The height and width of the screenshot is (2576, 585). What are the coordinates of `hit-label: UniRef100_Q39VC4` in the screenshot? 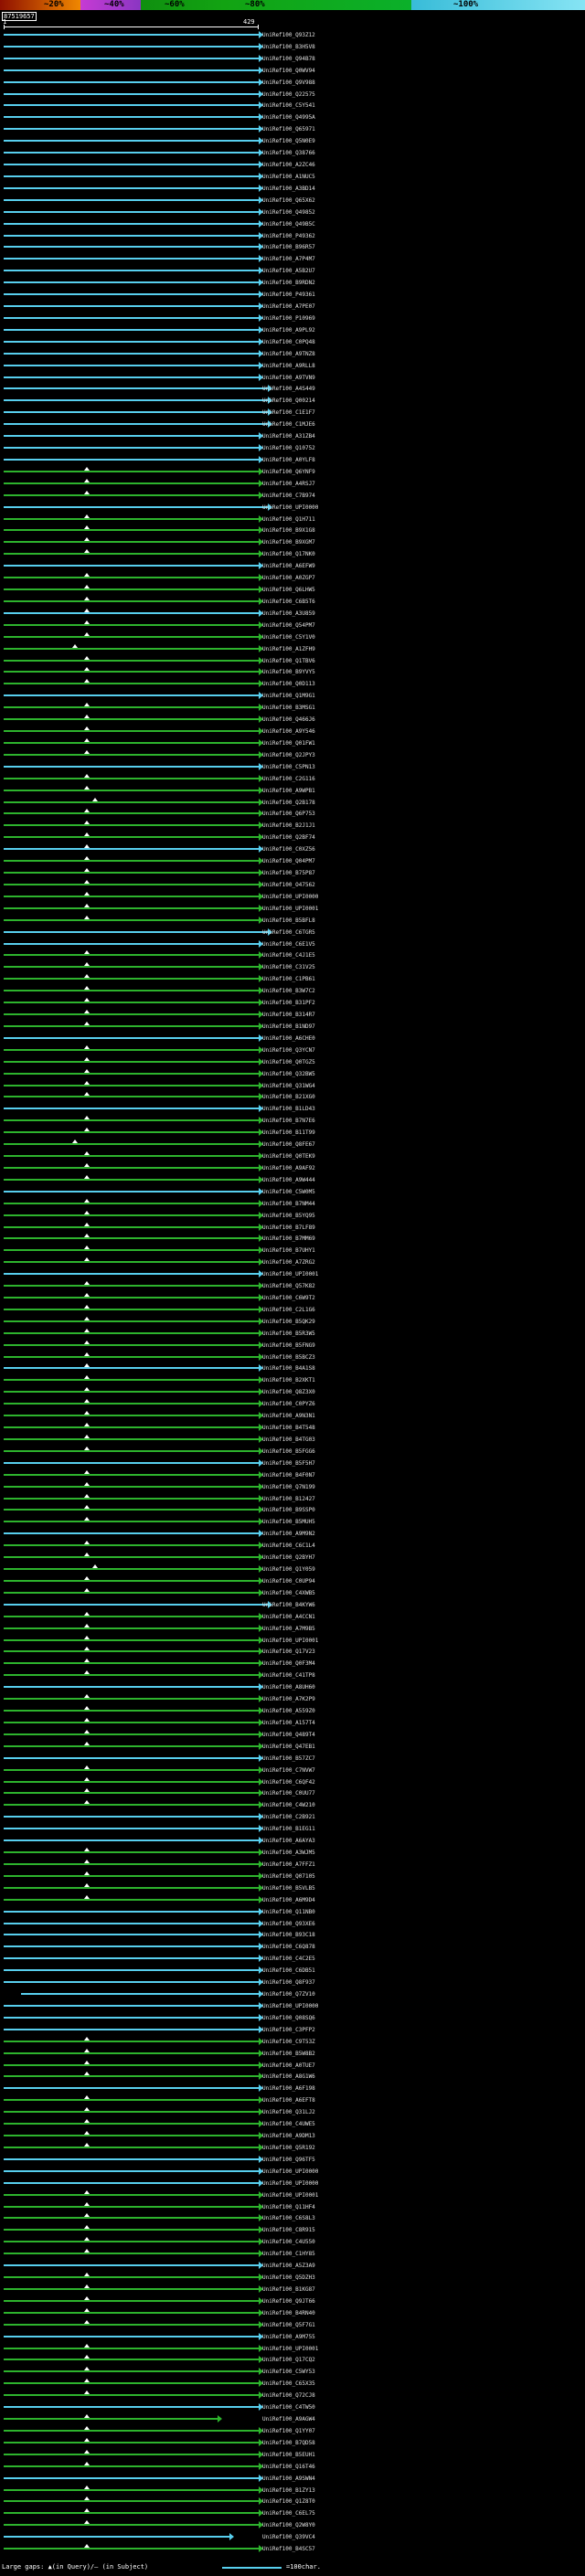 It's located at (288, 2537).